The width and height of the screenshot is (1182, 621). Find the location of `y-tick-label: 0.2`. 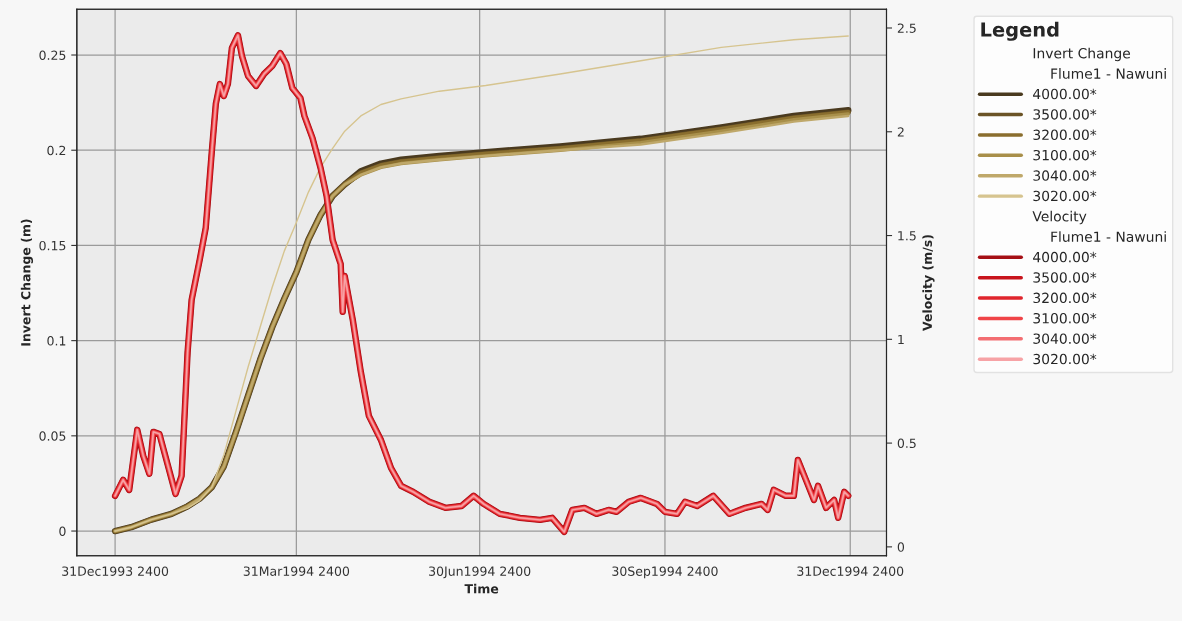

y-tick-label: 0.2 is located at coordinates (56, 150).